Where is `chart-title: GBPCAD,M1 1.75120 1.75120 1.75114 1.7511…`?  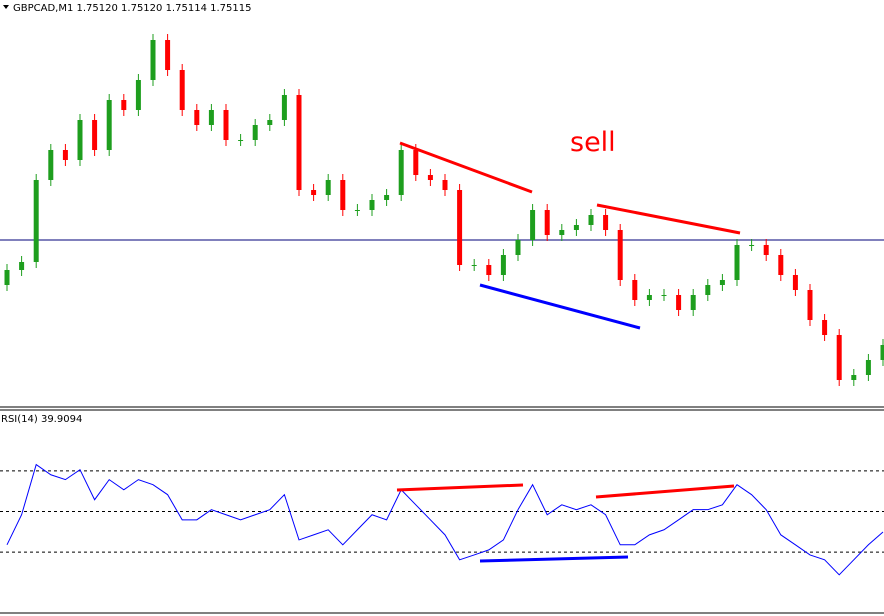 chart-title: GBPCAD,M1 1.75120 1.75120 1.75114 1.7511… is located at coordinates (132, 8).